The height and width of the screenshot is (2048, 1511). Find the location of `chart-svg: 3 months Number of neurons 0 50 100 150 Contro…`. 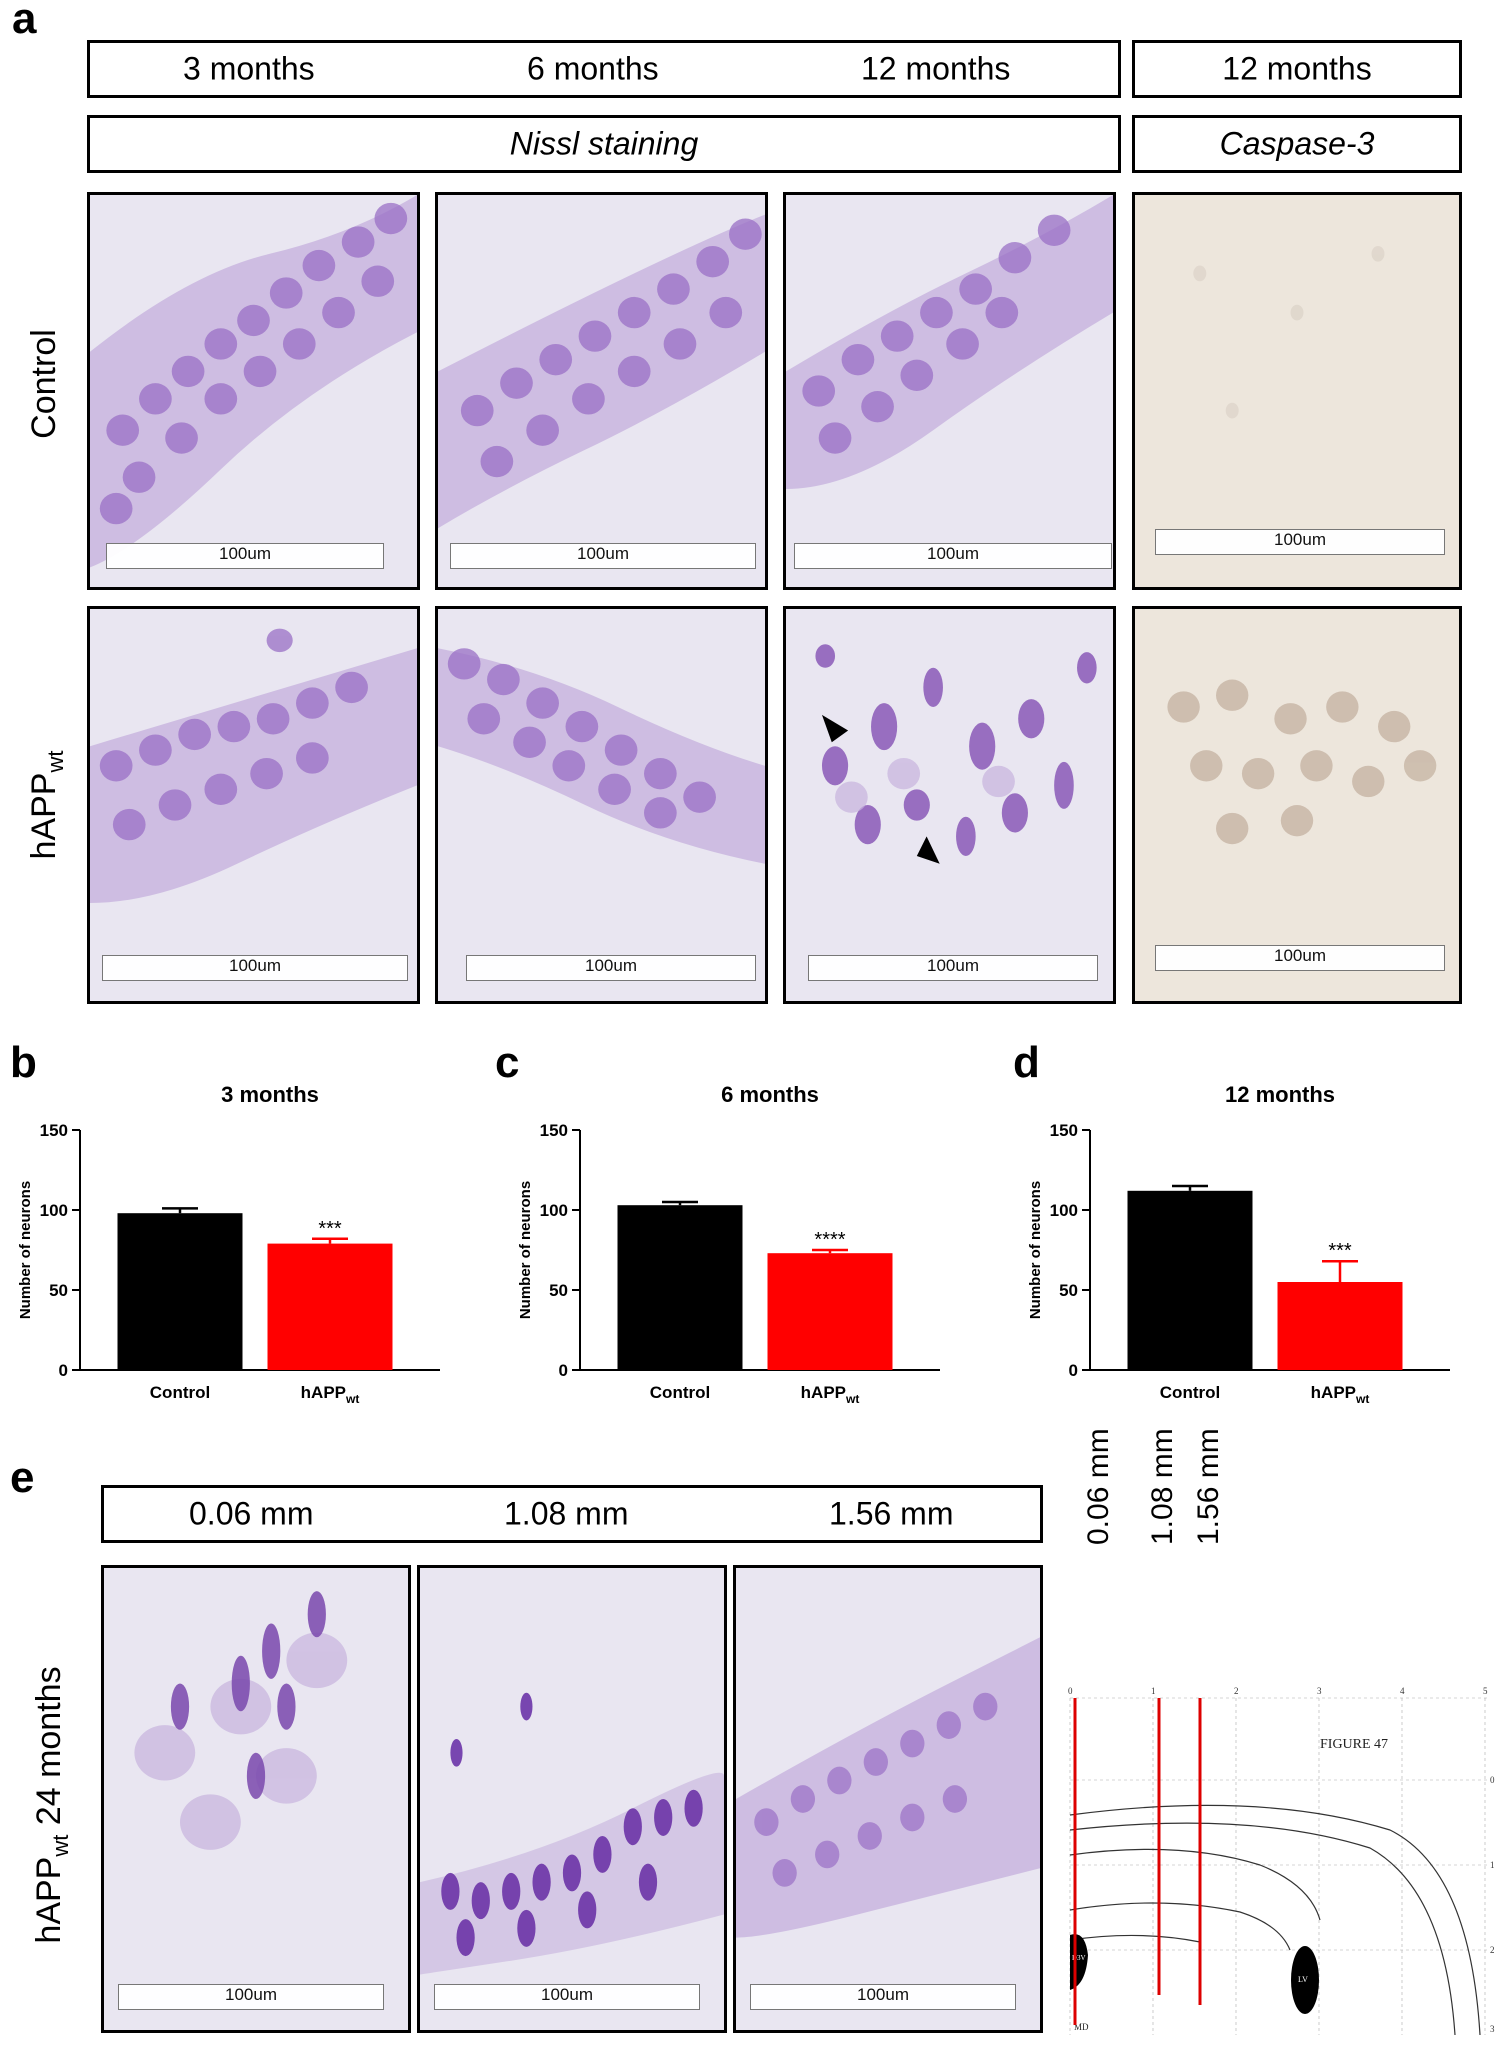

chart-svg: 3 months Number of neurons 0 50 100 150 Contro… is located at coordinates (228, 1244).